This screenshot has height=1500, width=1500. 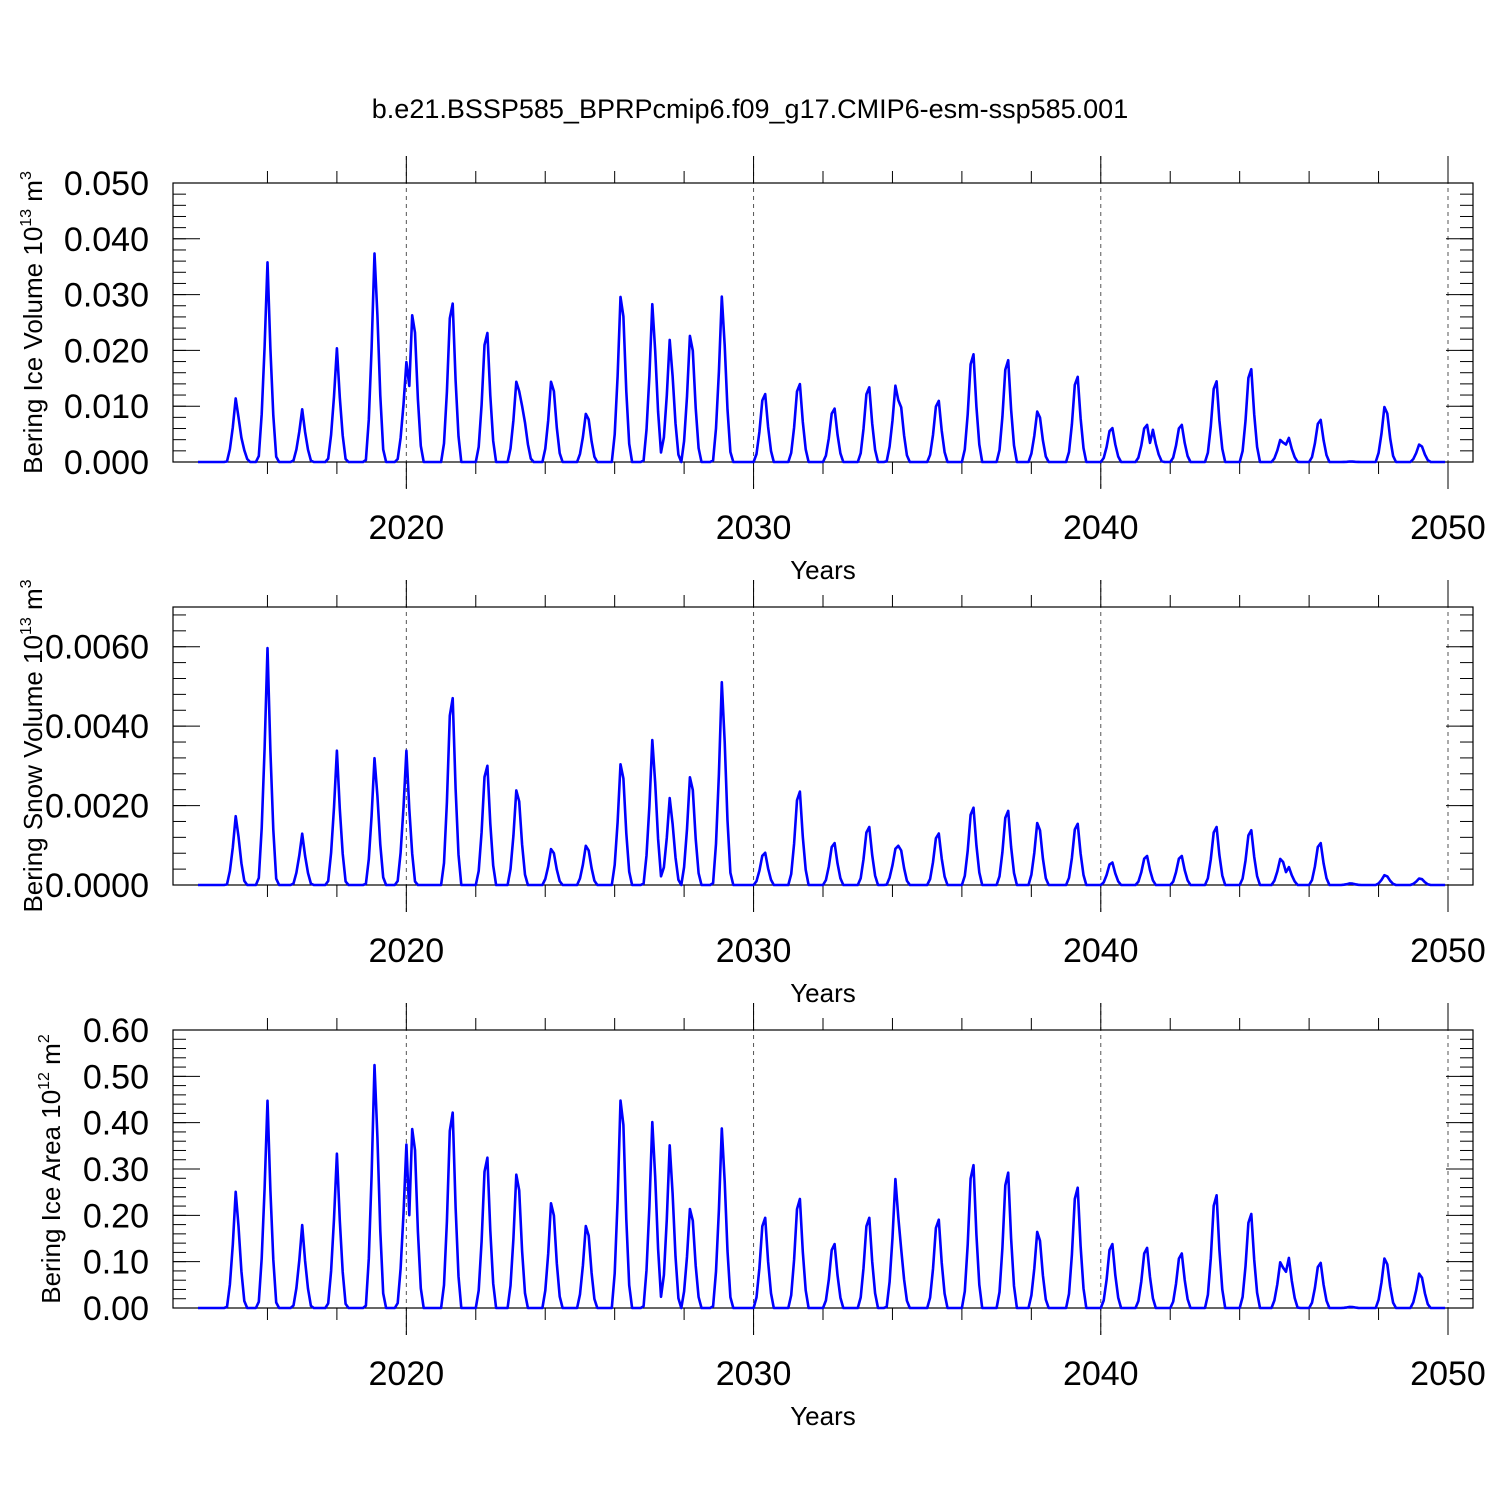 I want to click on y-tick-label: 0.000, so click(x=106, y=463).